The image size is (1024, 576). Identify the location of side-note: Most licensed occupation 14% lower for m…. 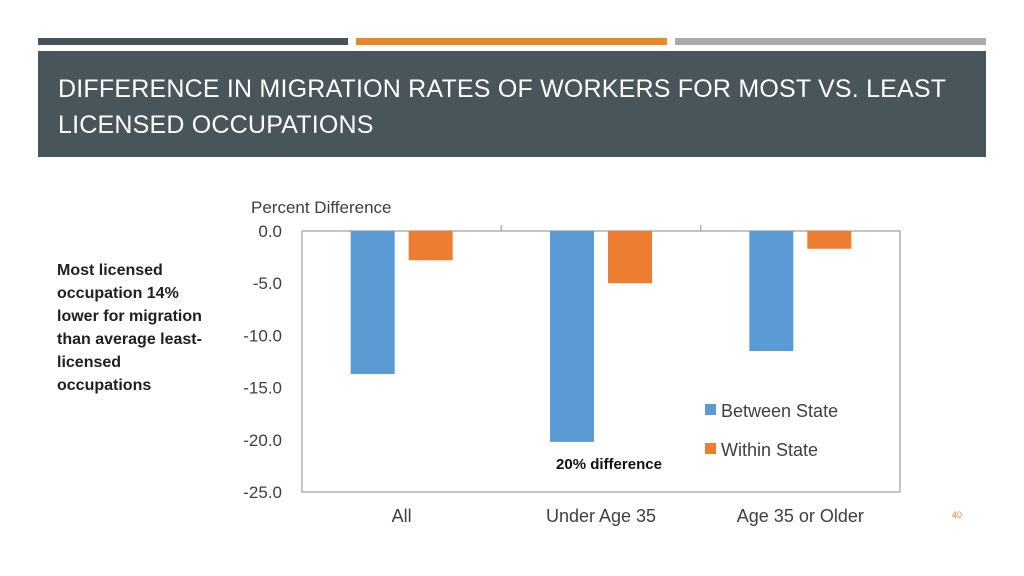
(129, 328).